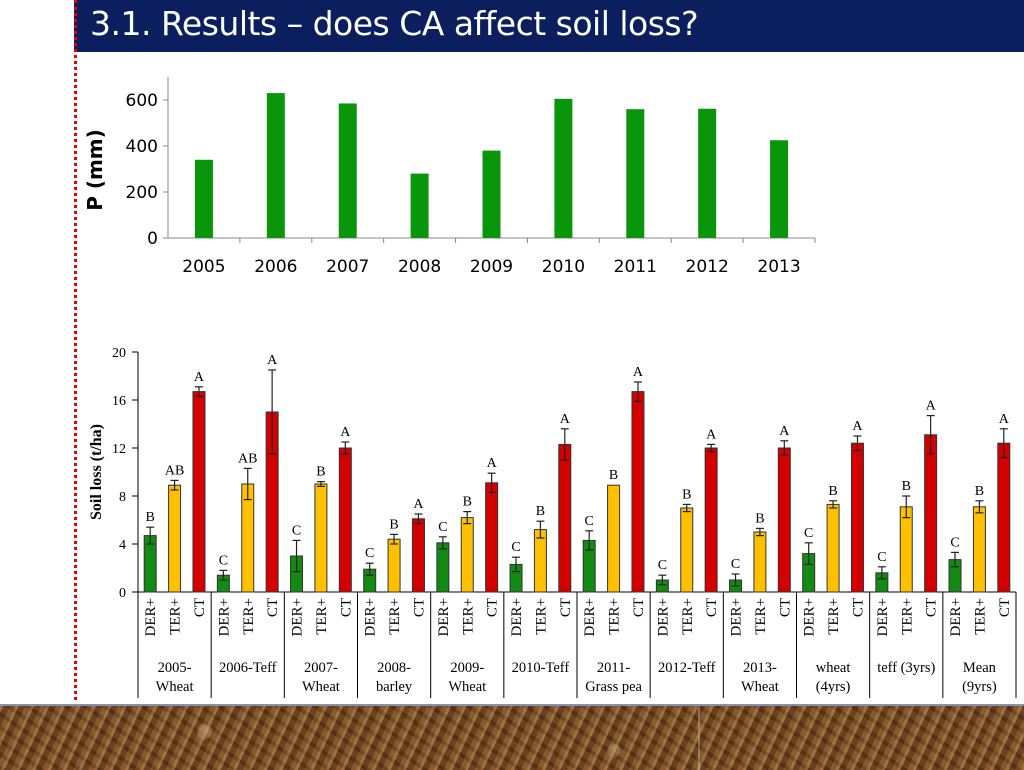 The image size is (1024, 770). Describe the element at coordinates (119, 401) in the screenshot. I see `y-tick-label: 16` at that location.